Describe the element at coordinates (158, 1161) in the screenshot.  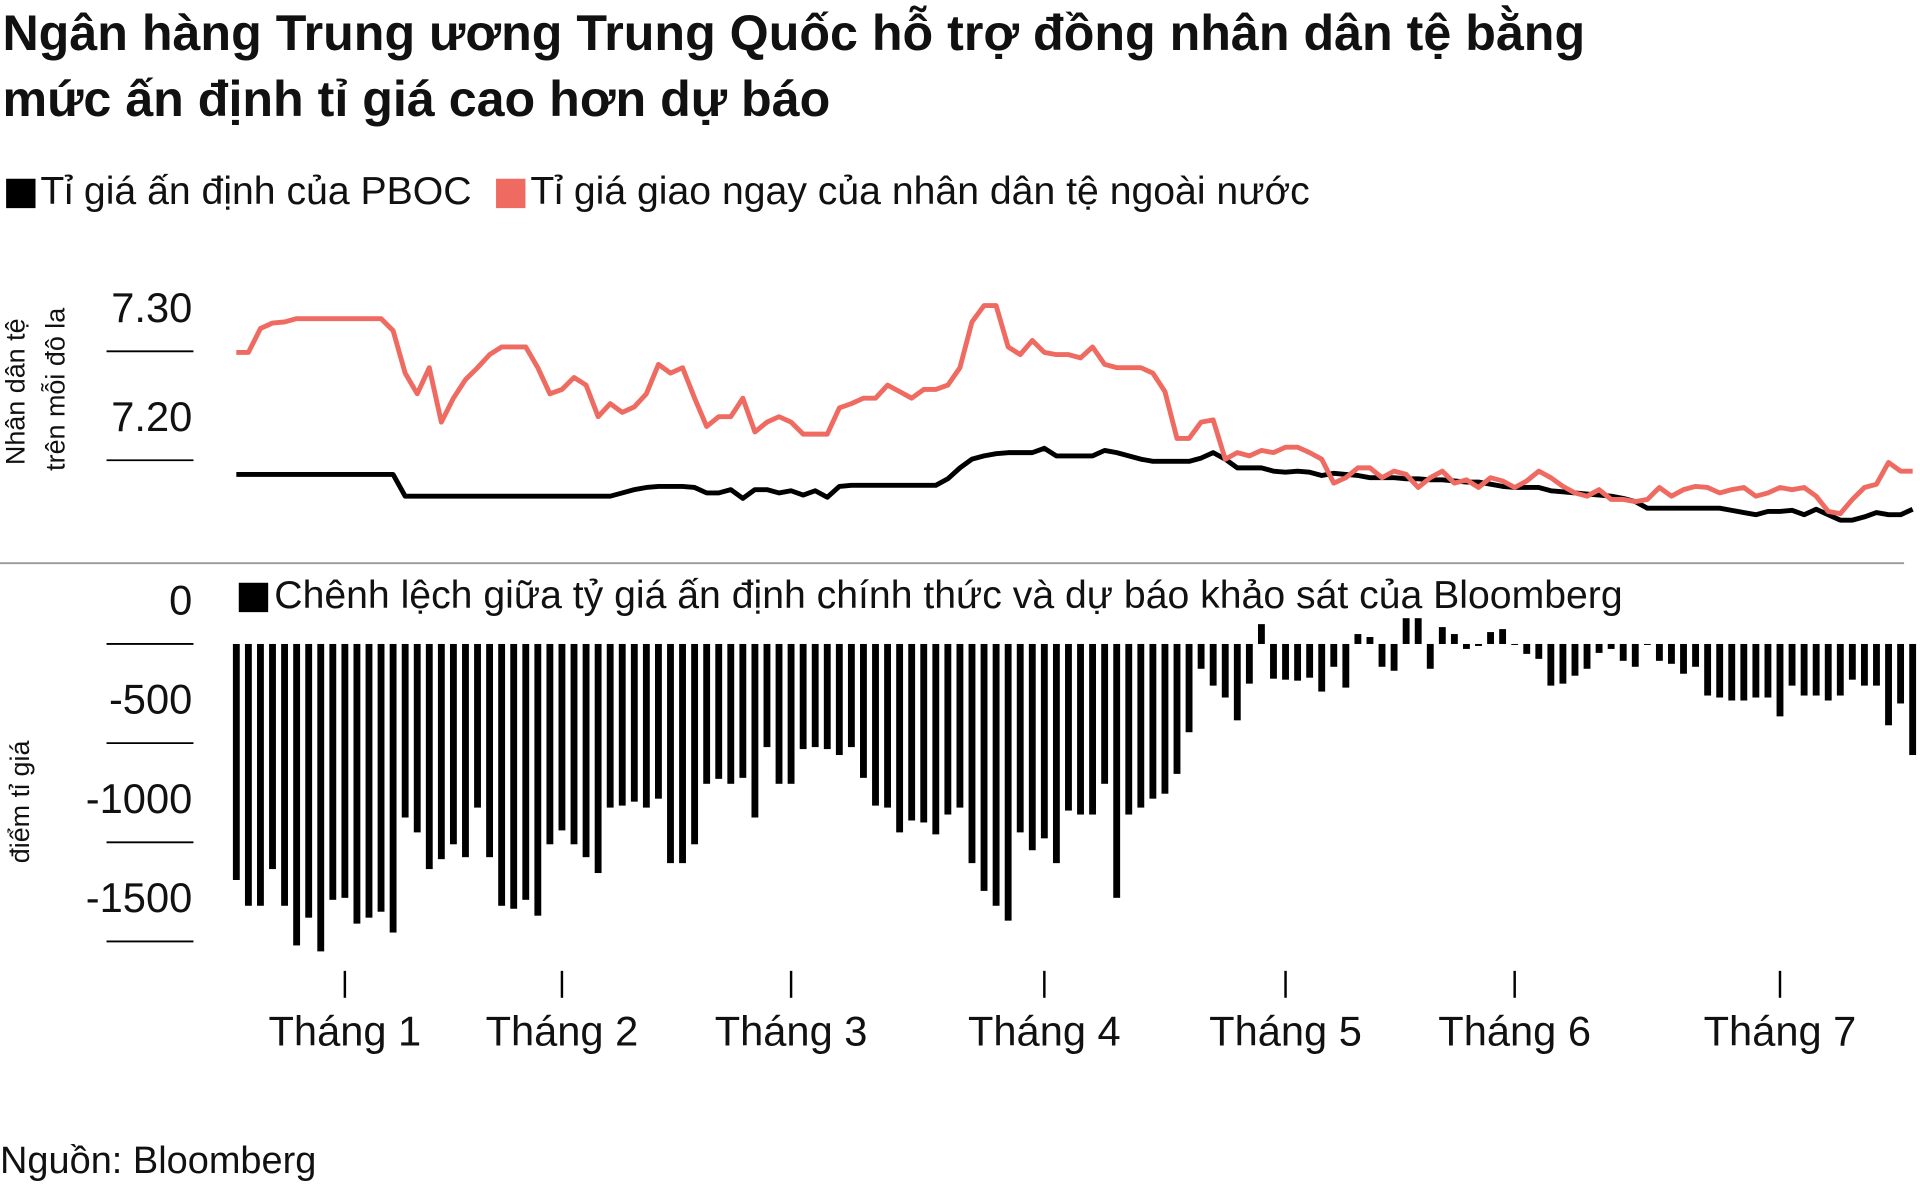
I see `source: Nguồn: Bloomberg` at that location.